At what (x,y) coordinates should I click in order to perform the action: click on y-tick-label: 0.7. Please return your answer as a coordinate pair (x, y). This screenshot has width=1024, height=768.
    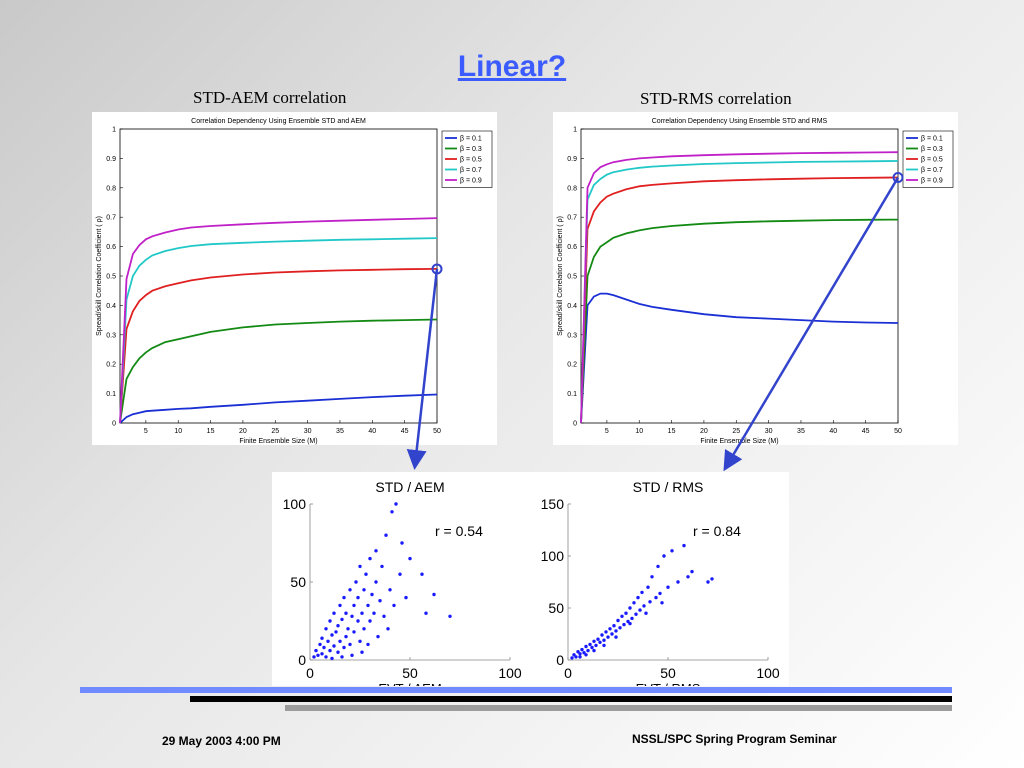
    Looking at the image, I should click on (111, 218).